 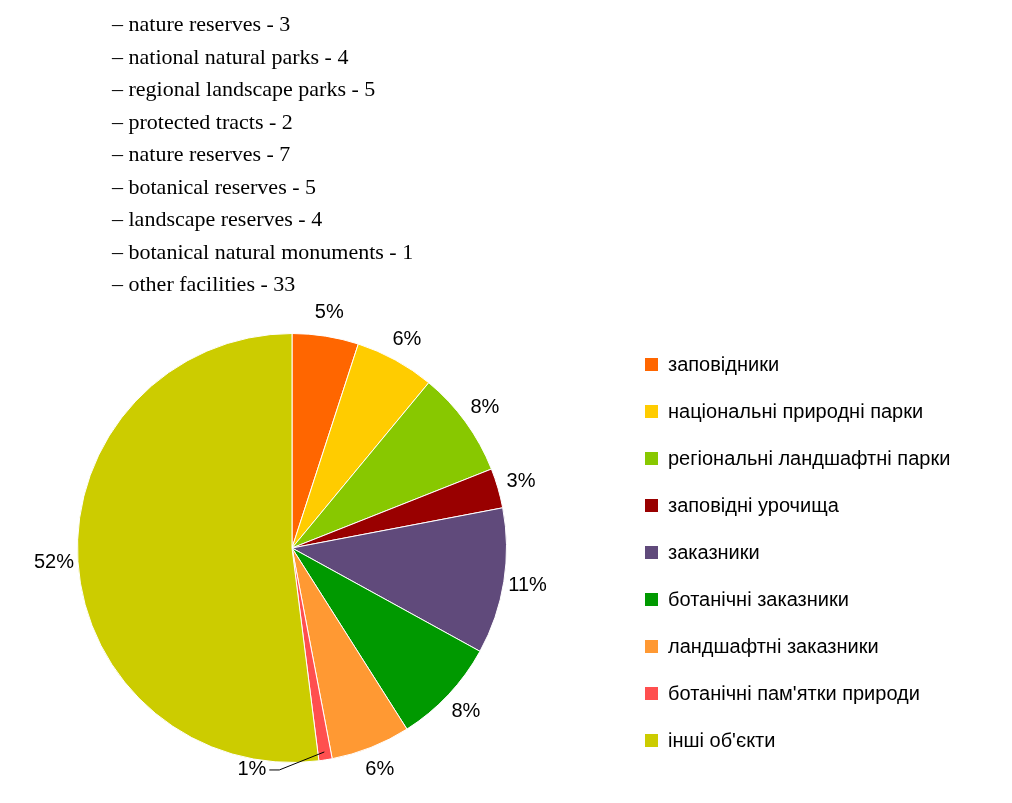 What do you see at coordinates (203, 121) in the screenshot?
I see `text: – protected tracts - 2` at bounding box center [203, 121].